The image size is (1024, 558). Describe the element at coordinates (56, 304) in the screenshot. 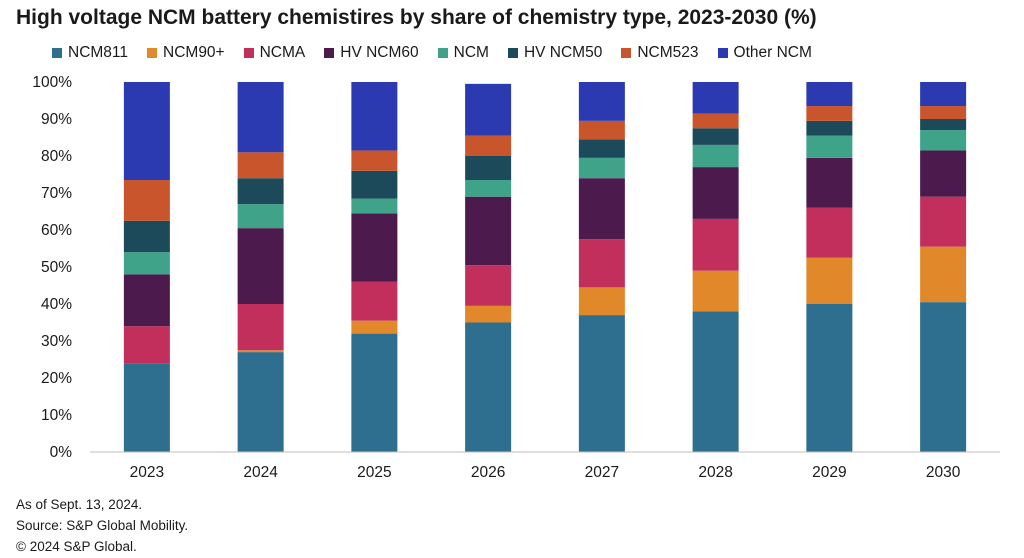

I see `y-tick-label: 40%` at that location.